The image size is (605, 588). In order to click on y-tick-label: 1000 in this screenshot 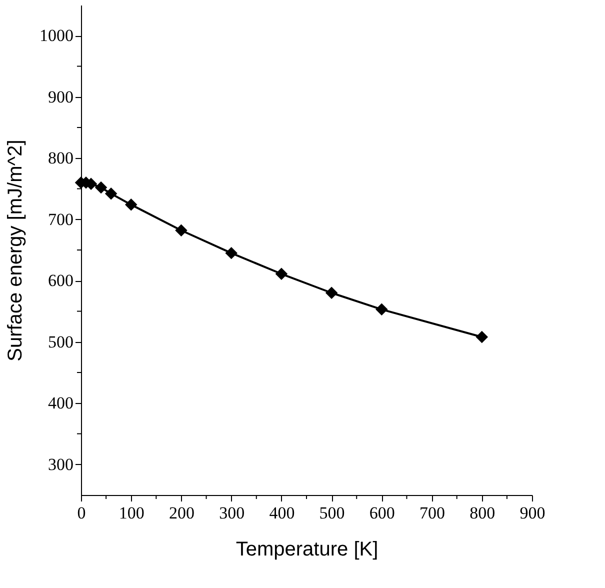, I will do `click(57, 36)`.